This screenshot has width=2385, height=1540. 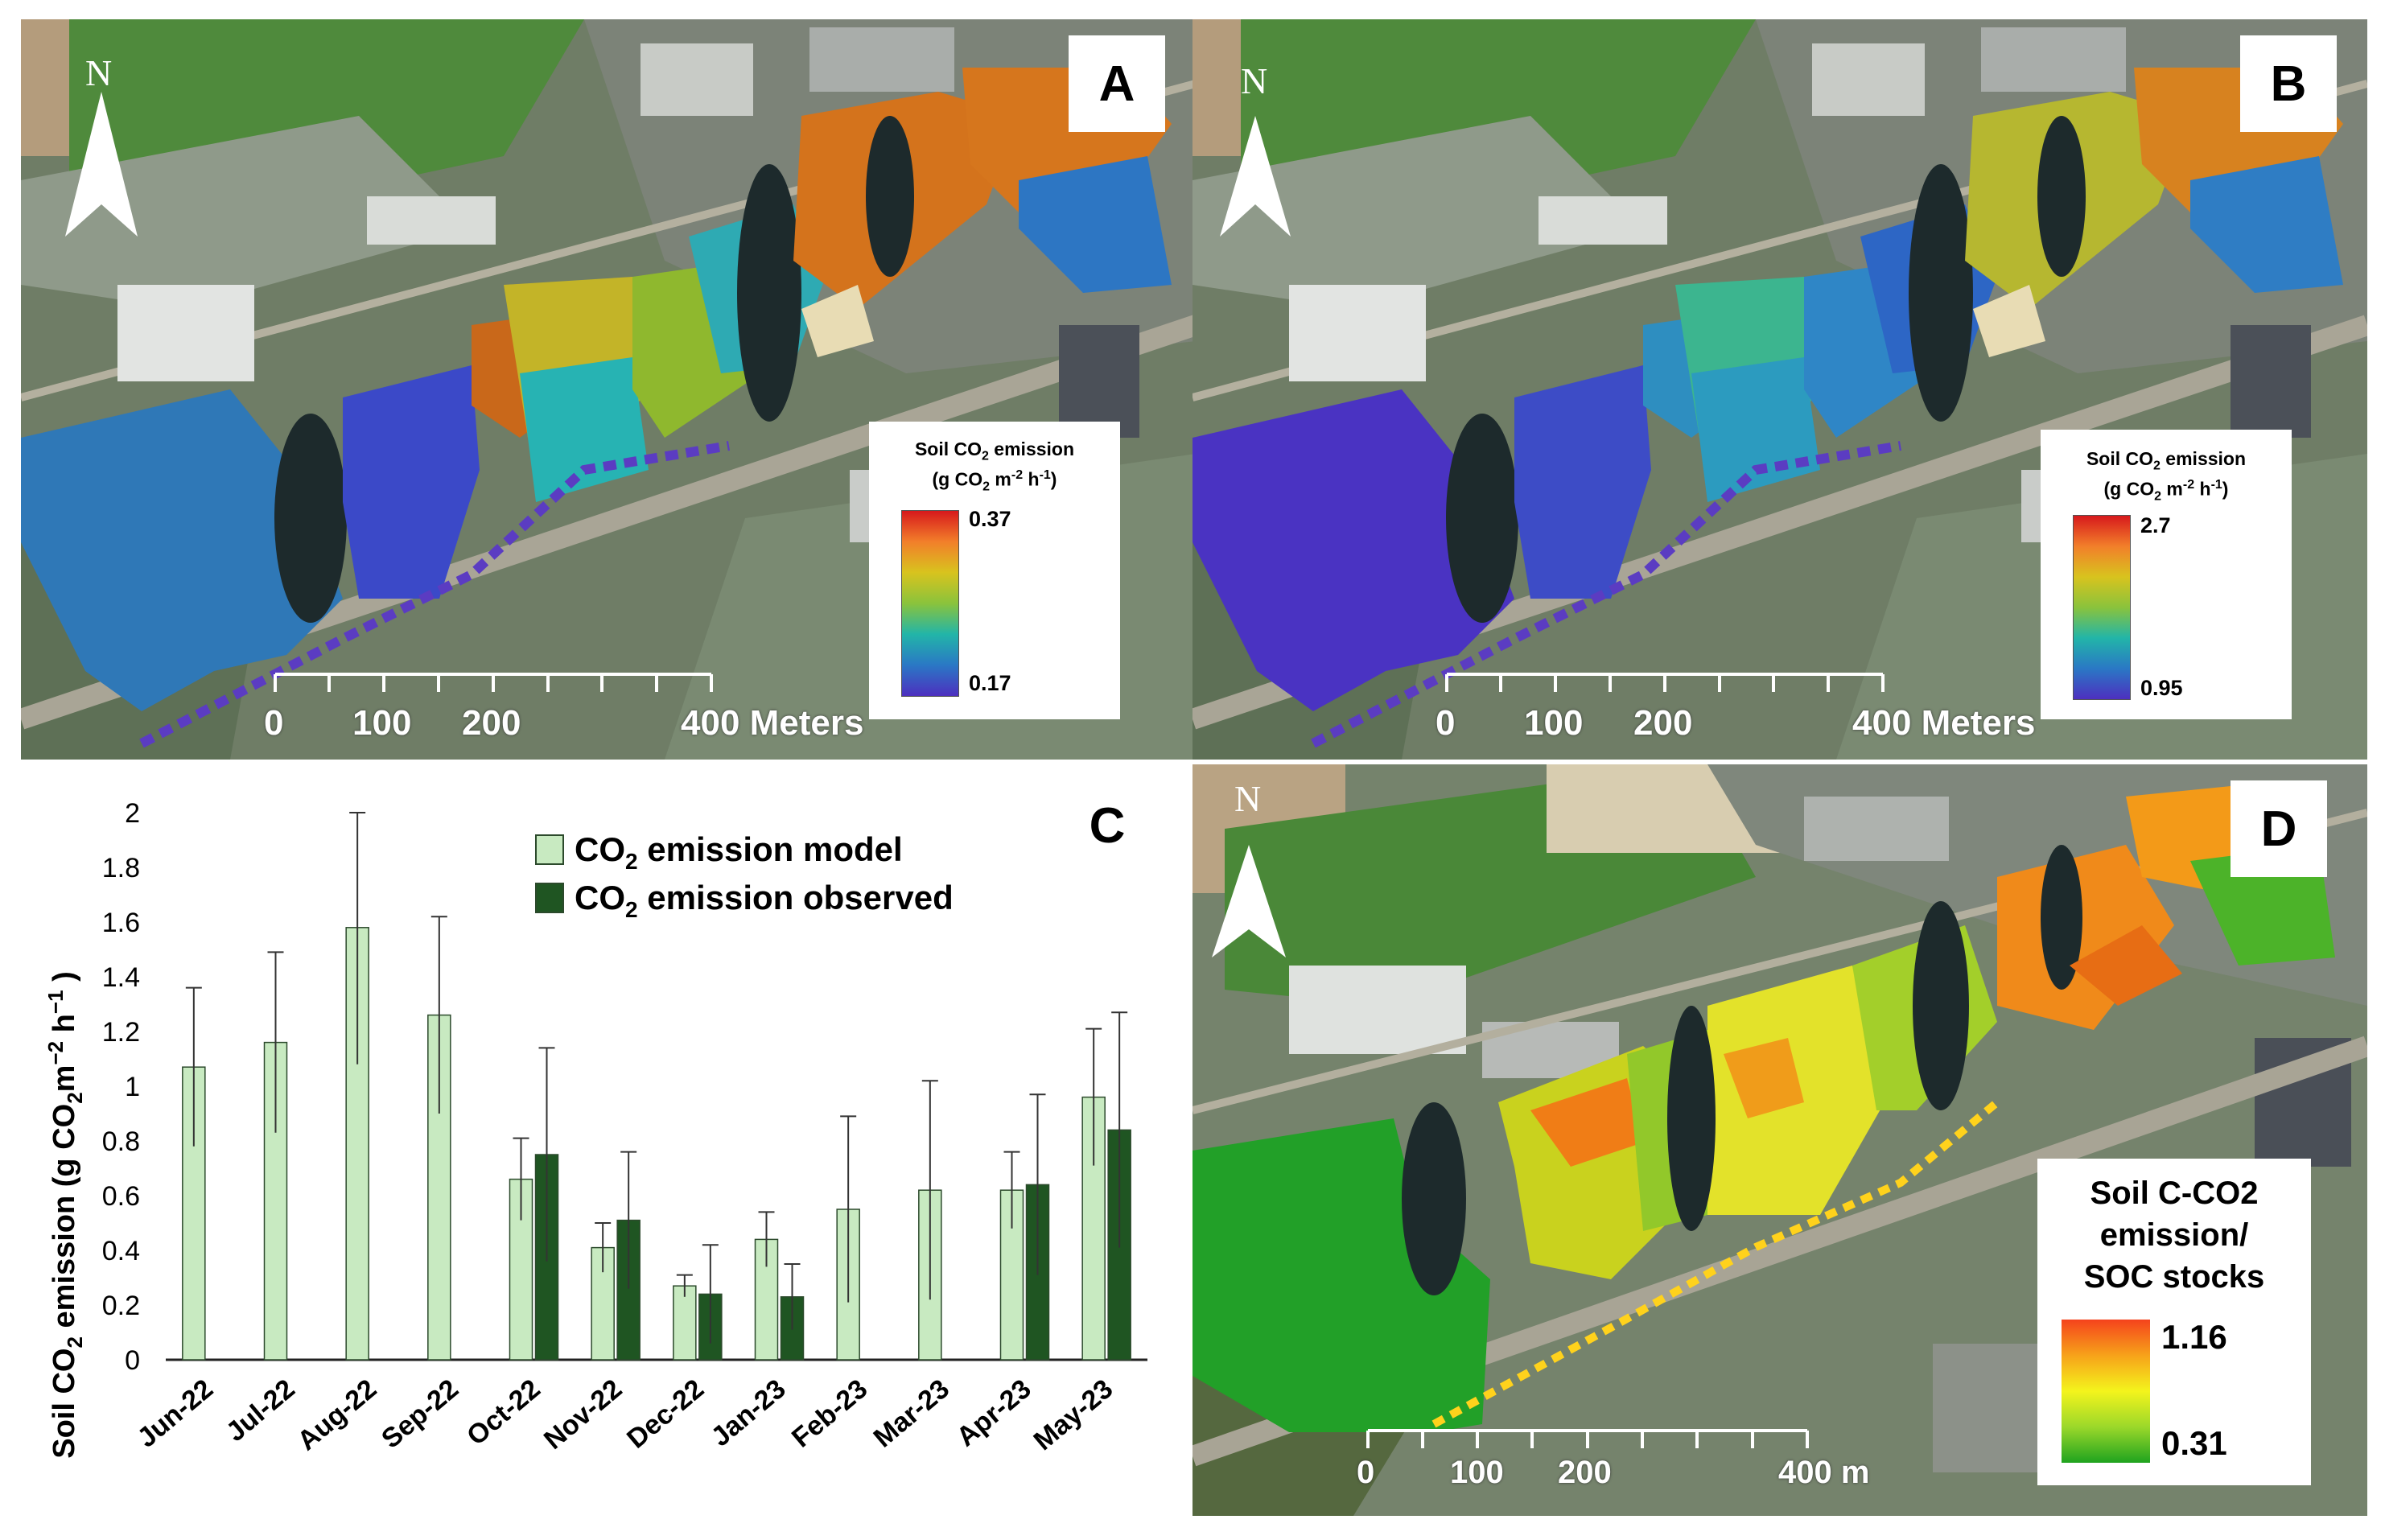 What do you see at coordinates (1254, 80) in the screenshot?
I see `north-label-b: N` at bounding box center [1254, 80].